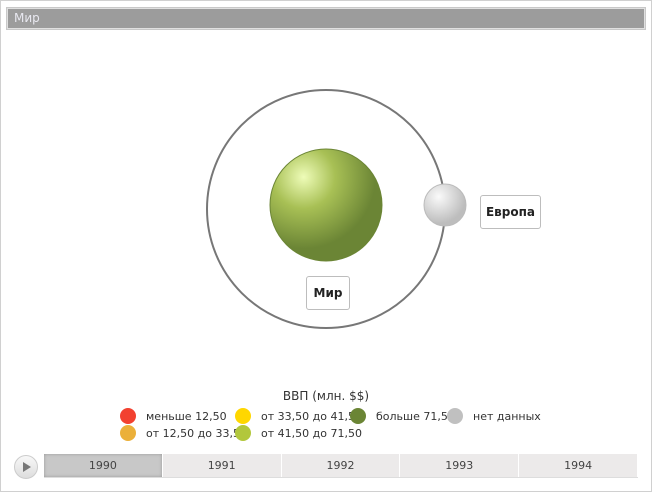 The width and height of the screenshot is (652, 492). I want to click on legend-label: больше 71,50, so click(415, 416).